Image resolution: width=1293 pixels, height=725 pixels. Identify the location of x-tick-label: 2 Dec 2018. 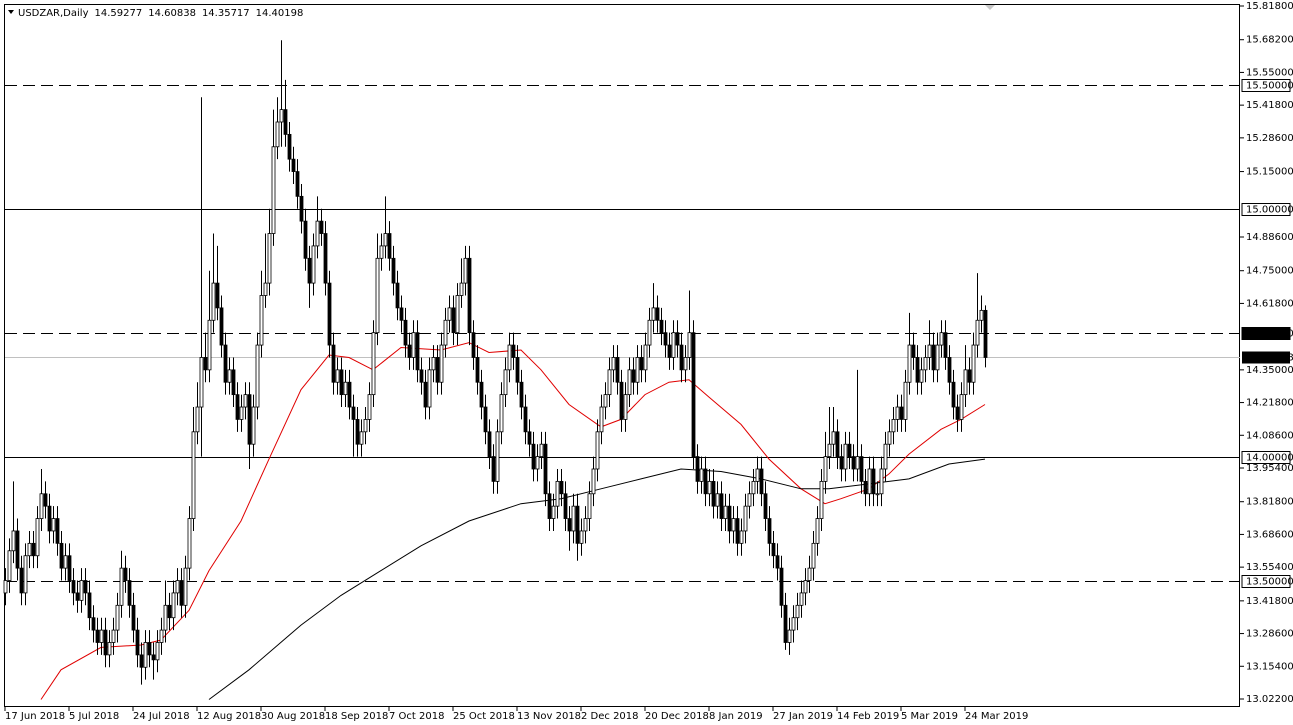
(610, 716).